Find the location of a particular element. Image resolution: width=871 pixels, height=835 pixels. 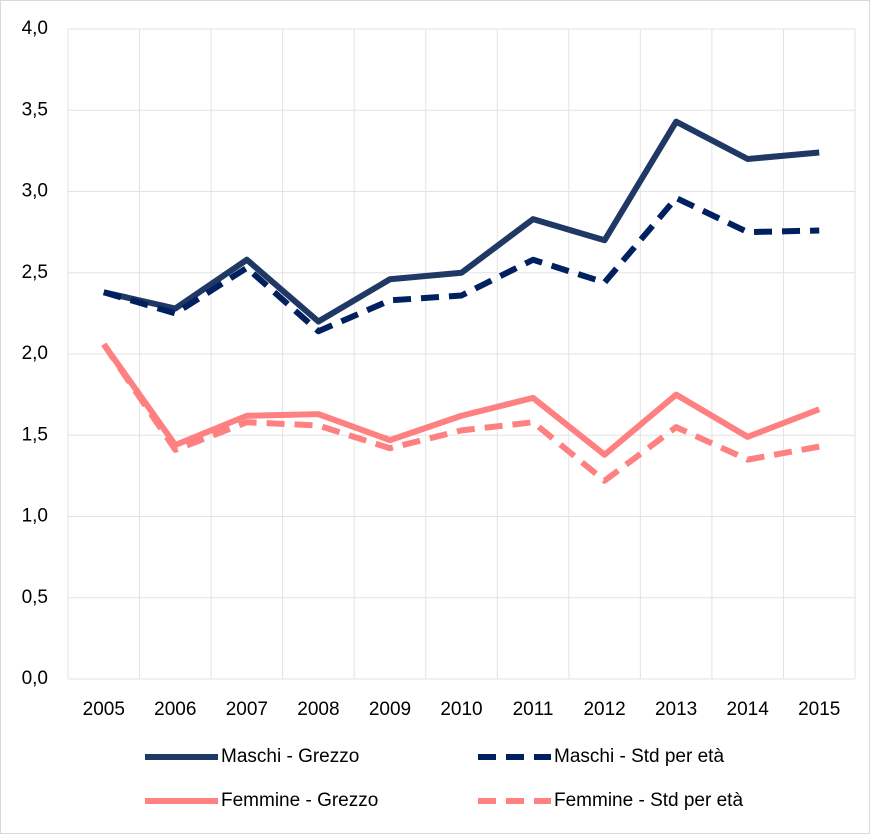

y-tick-label: 2,0 is located at coordinates (35, 353).